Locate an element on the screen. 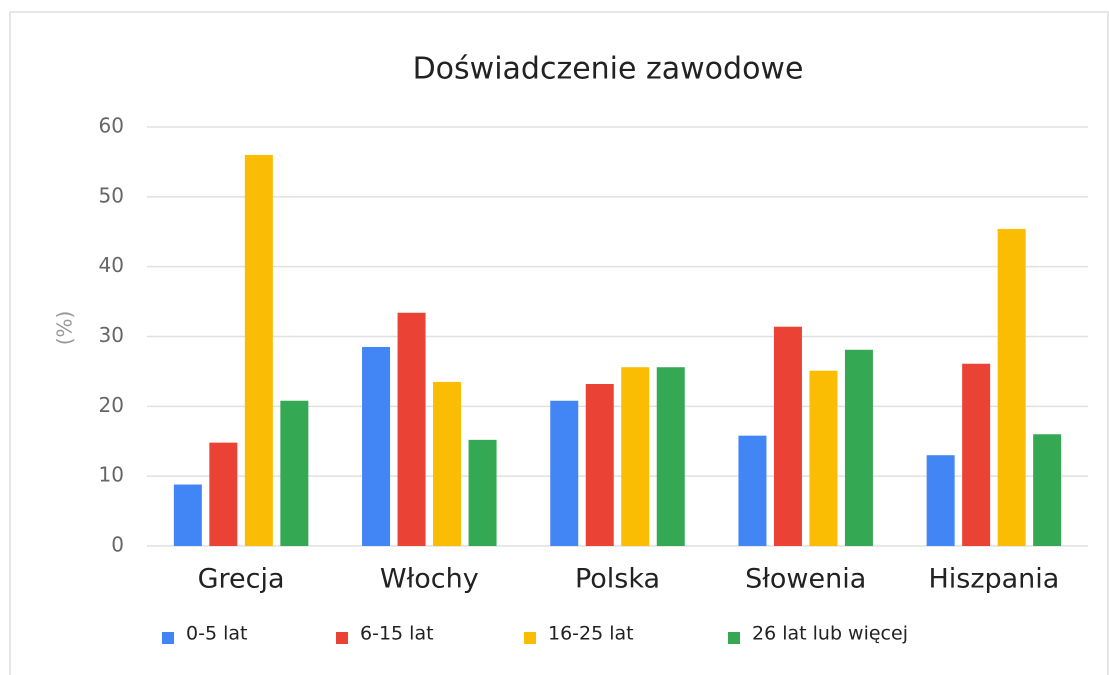  y-tick-label: 60 is located at coordinates (111, 126).